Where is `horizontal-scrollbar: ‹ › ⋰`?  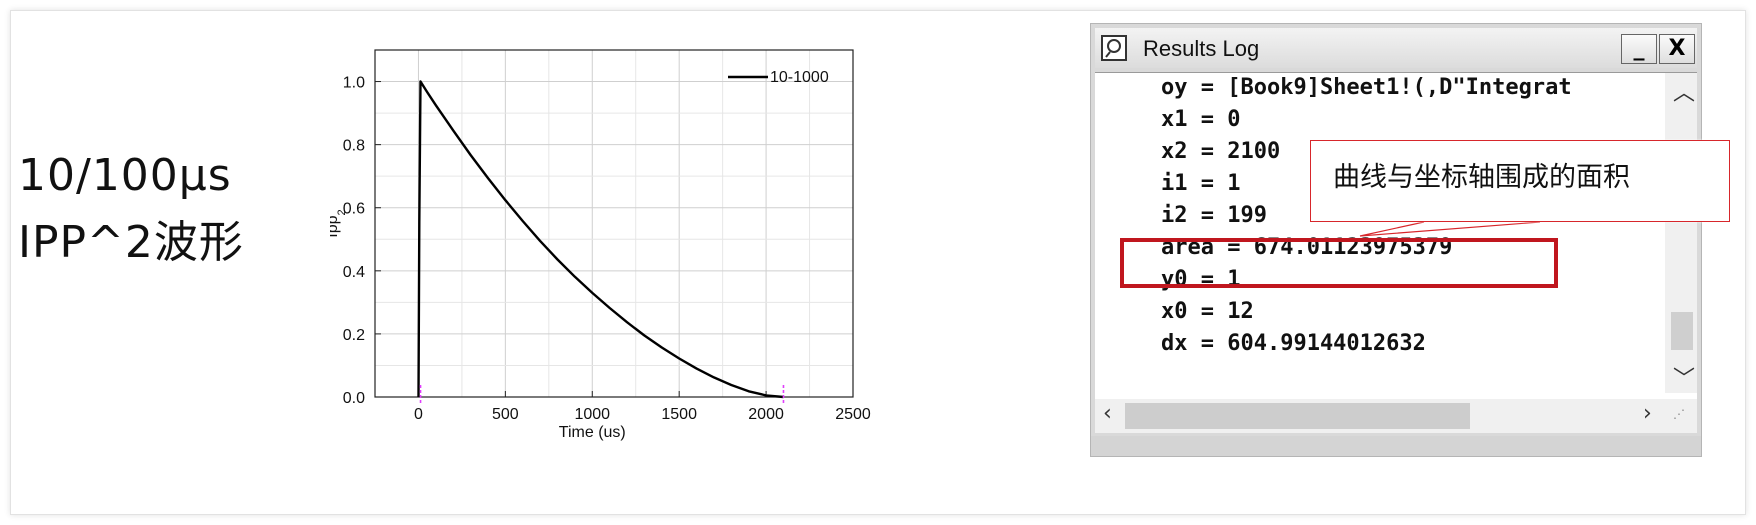
horizontal-scrollbar: ‹ › ⋰ is located at coordinates (1396, 416).